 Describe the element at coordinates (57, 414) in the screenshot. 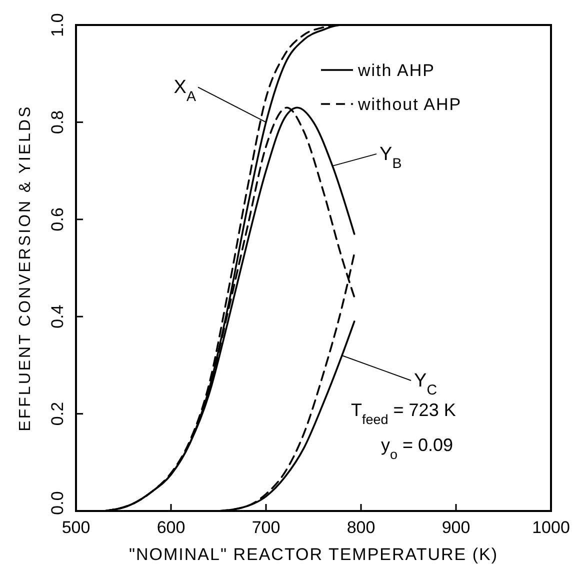

I see `y-tick-label: 0.2` at that location.